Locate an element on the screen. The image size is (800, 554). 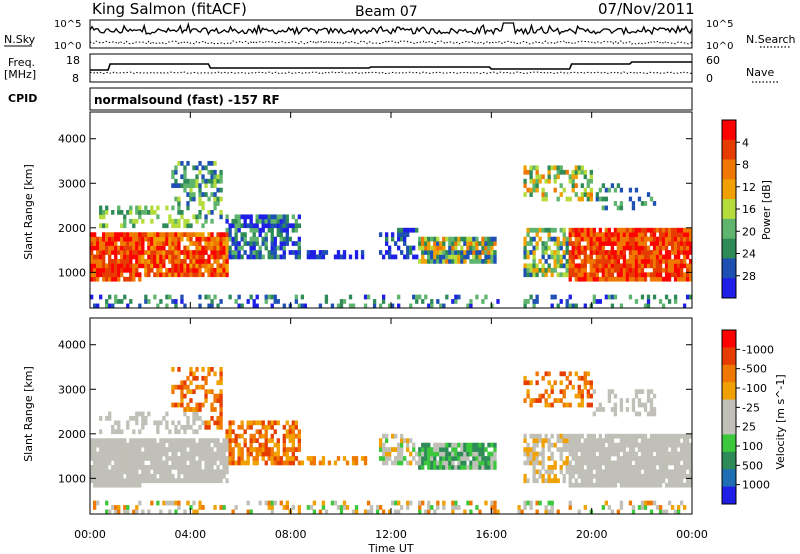
noise-tick-bottom: 10^0 is located at coordinates (67, 46).